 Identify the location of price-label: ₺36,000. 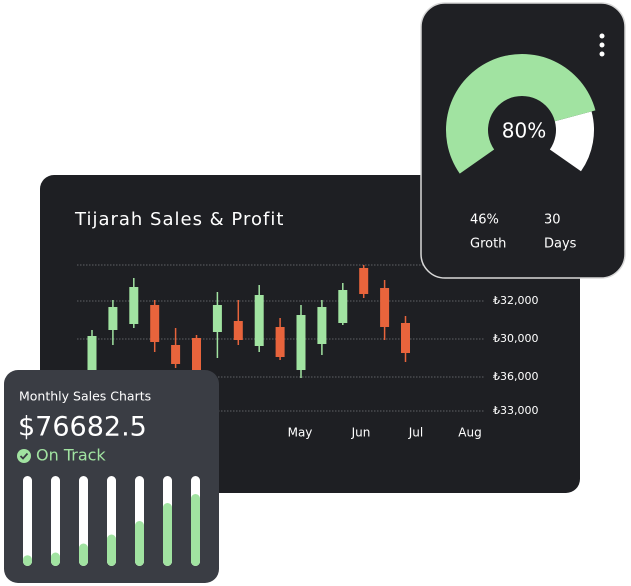
(516, 376).